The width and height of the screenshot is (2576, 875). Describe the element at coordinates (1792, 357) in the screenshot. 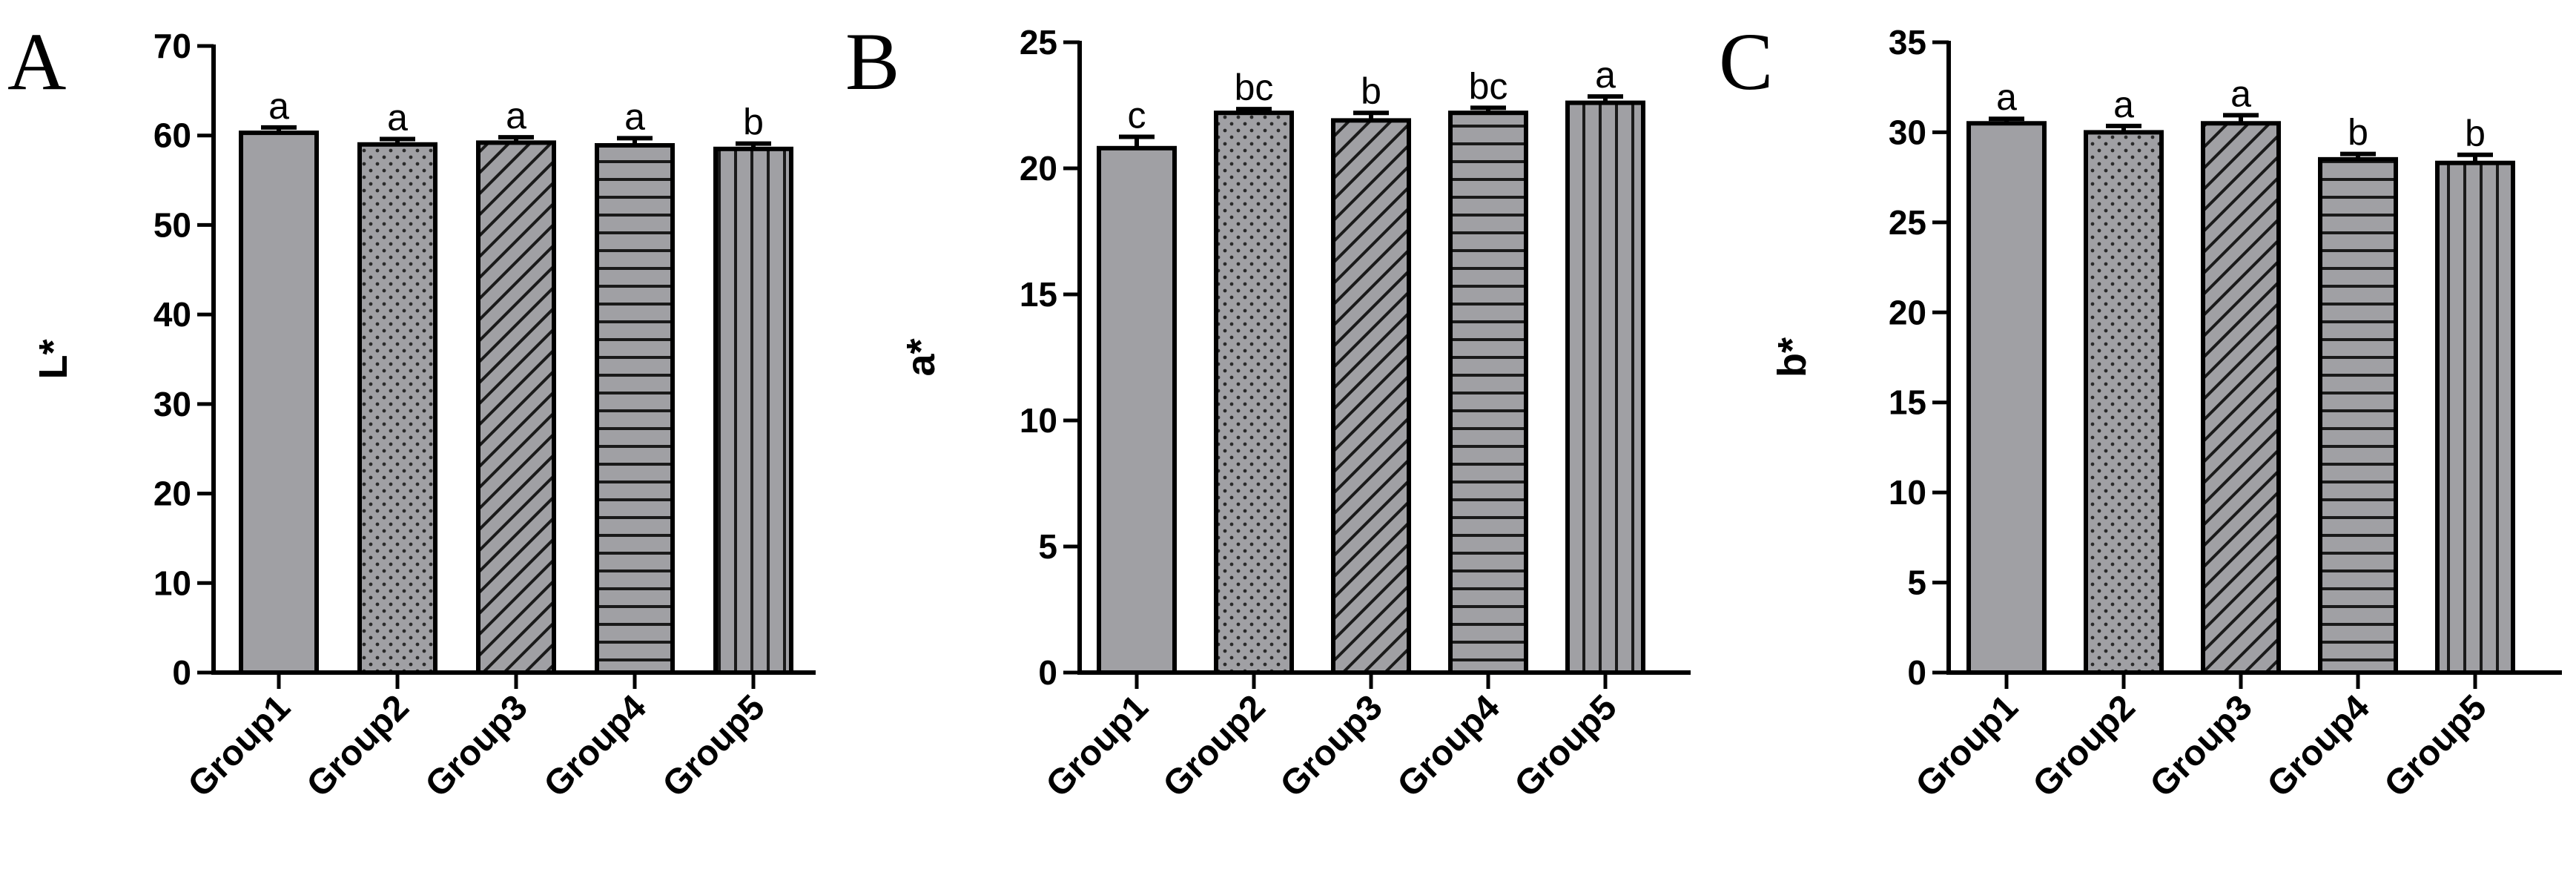

I see `y-axis-label: b*` at that location.